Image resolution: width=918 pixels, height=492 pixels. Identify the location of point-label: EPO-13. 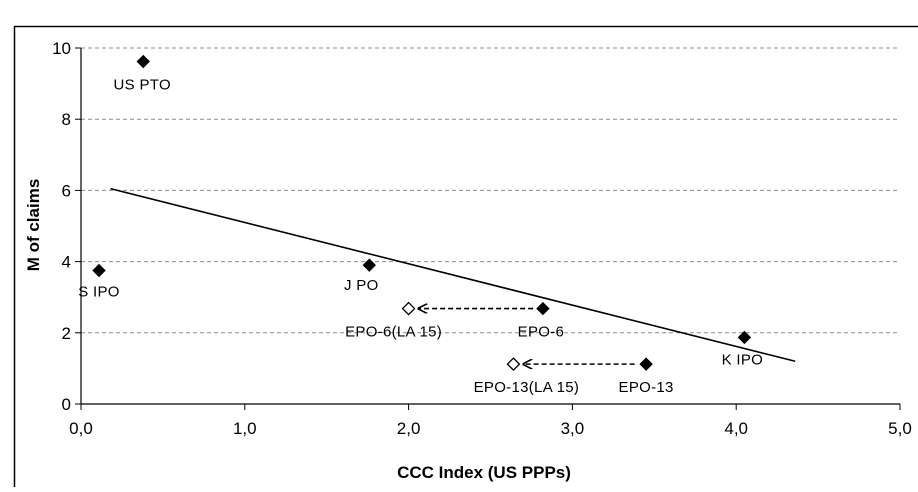
(646, 387).